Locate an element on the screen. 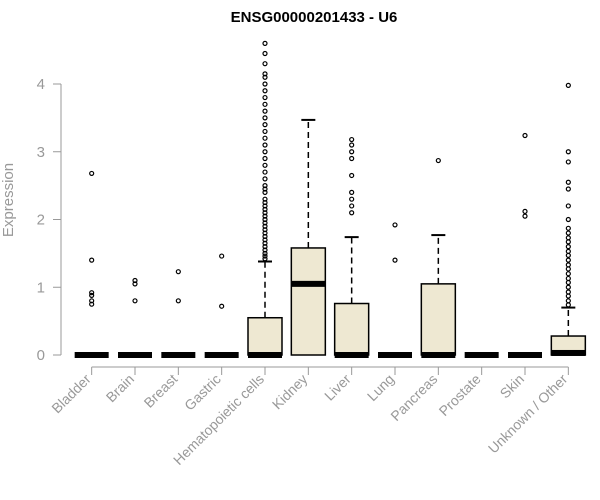 Image resolution: width=600 pixels, height=500 pixels. x-tick-label: Brain is located at coordinates (120, 388).